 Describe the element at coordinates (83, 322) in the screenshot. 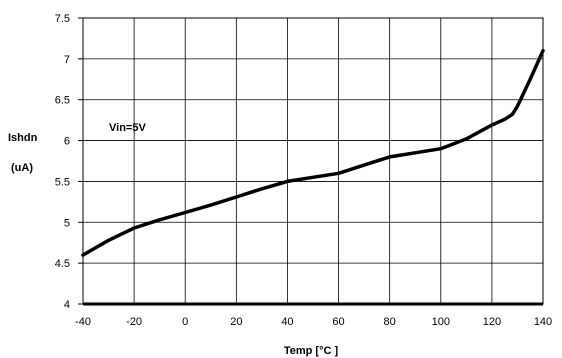

I see `x-tick-label: -40` at that location.